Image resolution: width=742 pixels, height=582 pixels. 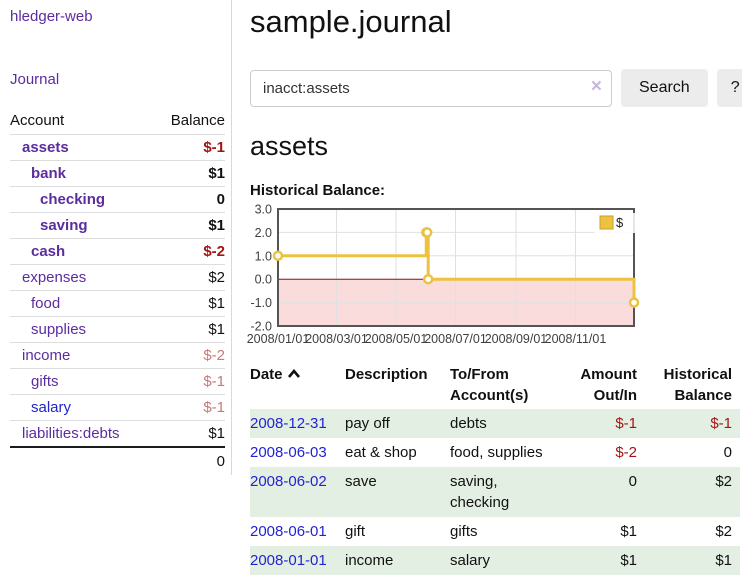 What do you see at coordinates (261, 303) in the screenshot?
I see `y-axis-tick-label: -1.0` at bounding box center [261, 303].